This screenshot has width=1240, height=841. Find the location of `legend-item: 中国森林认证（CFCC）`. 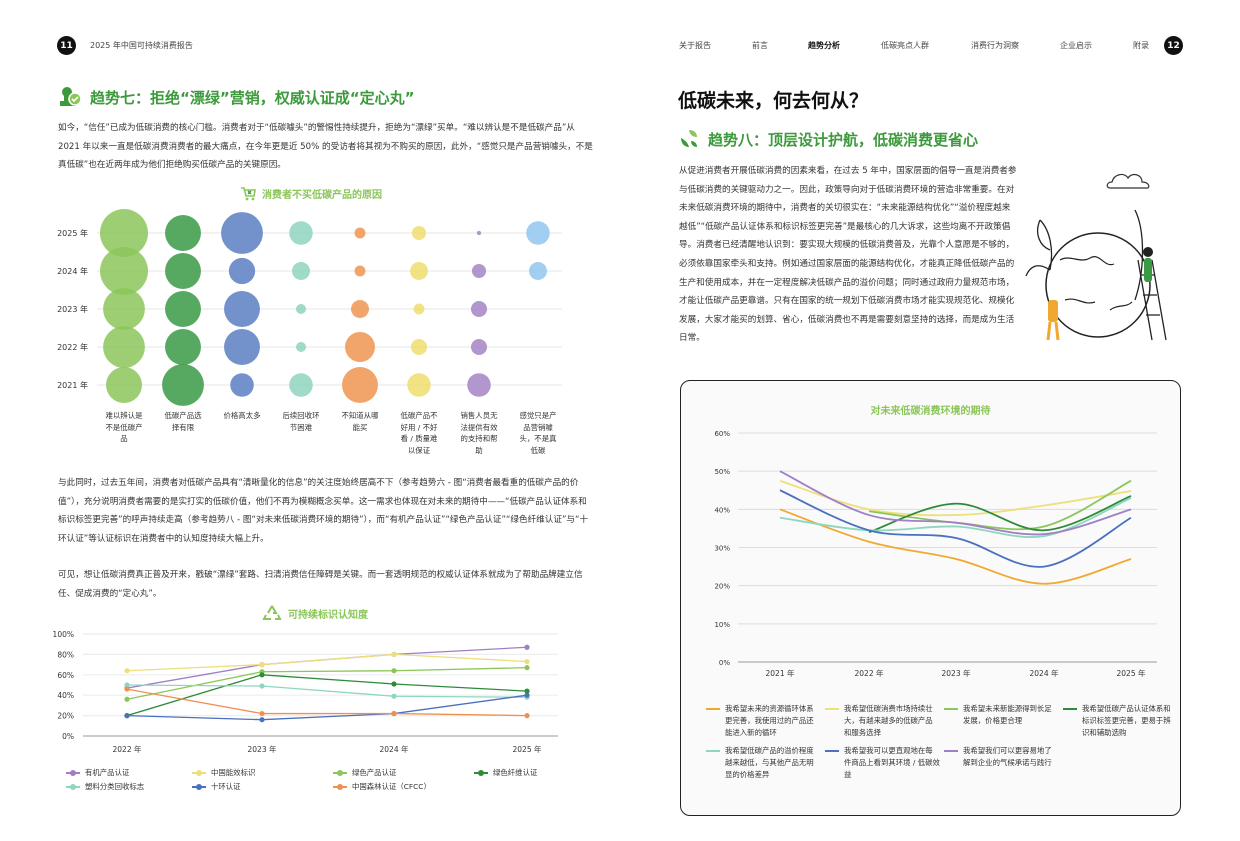

legend-item: 中国森林认证（CFCC） is located at coordinates (382, 786).